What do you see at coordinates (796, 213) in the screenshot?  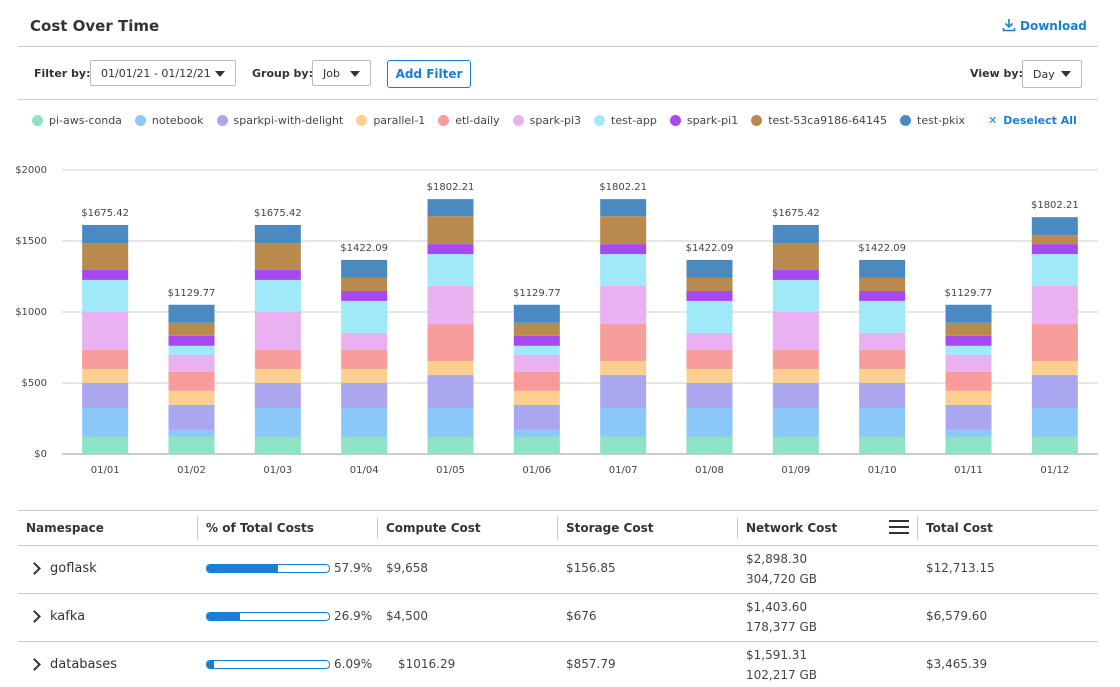 I see `total-label: $1675.42` at bounding box center [796, 213].